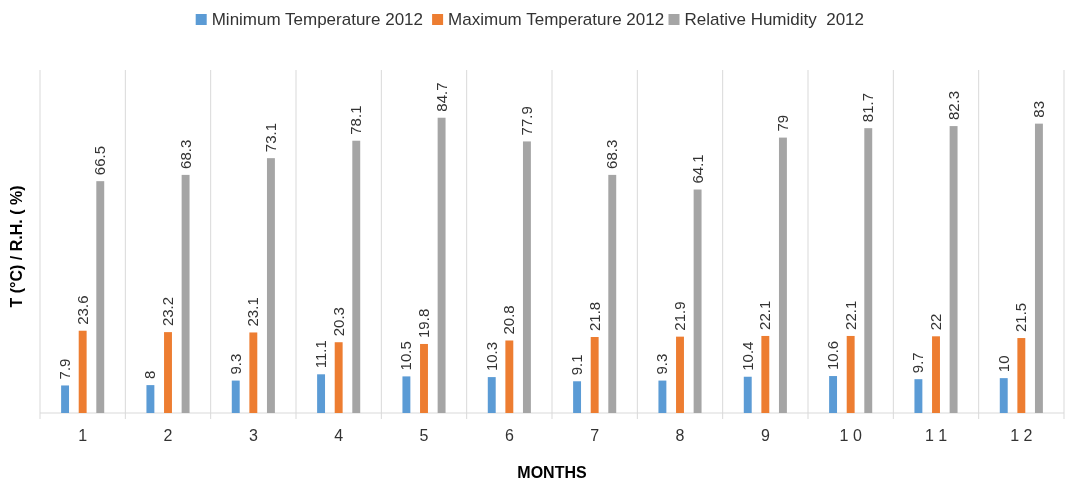  Describe the element at coordinates (526, 121) in the screenshot. I see `data-label: 77.9` at that location.